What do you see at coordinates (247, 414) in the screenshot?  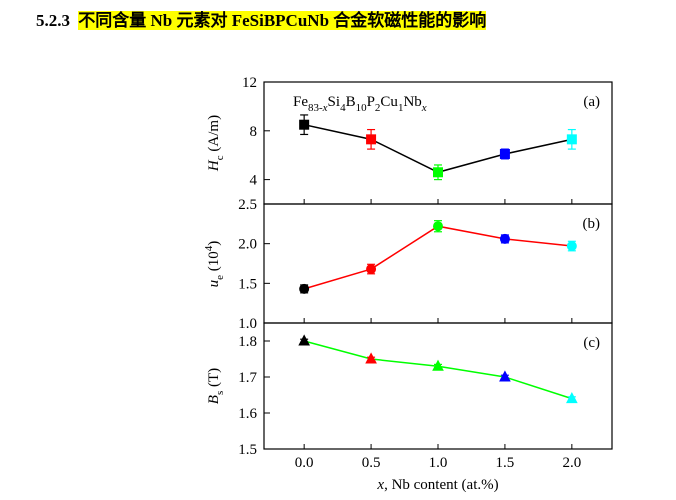 I see `panel-3-ytick-label: 1.6` at bounding box center [247, 414].